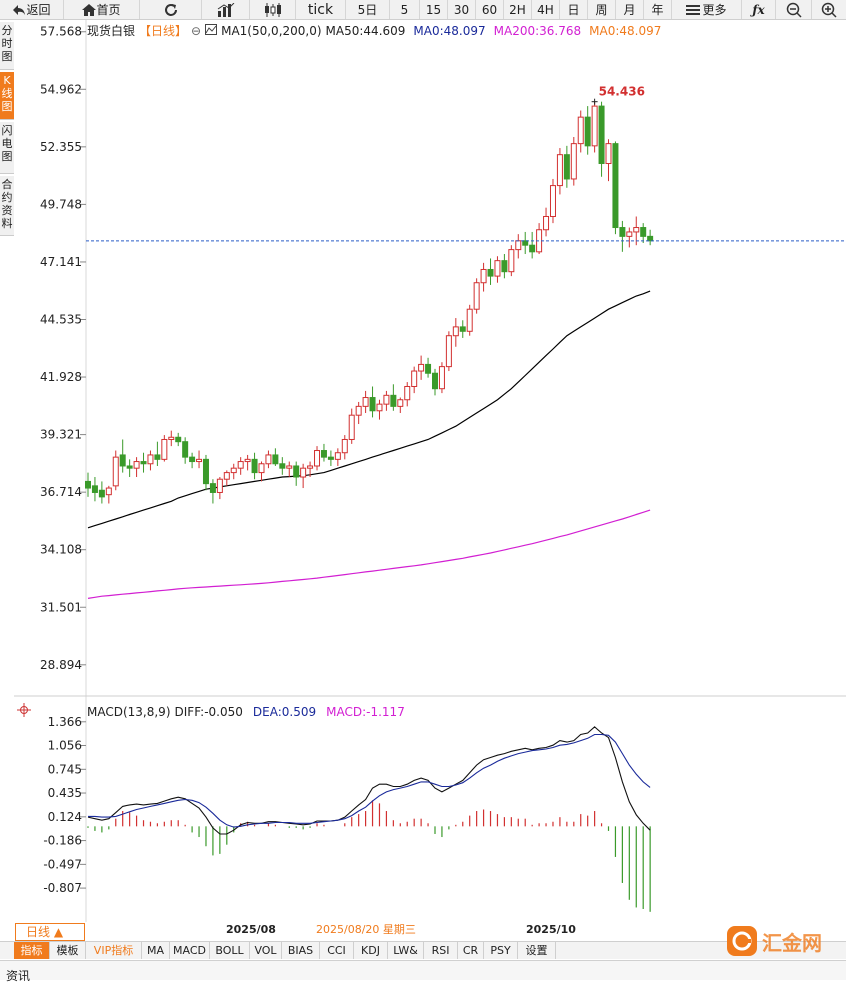 This screenshot has width=846, height=984. What do you see at coordinates (102, 9) in the screenshot?
I see `home-button: 首页` at bounding box center [102, 9].